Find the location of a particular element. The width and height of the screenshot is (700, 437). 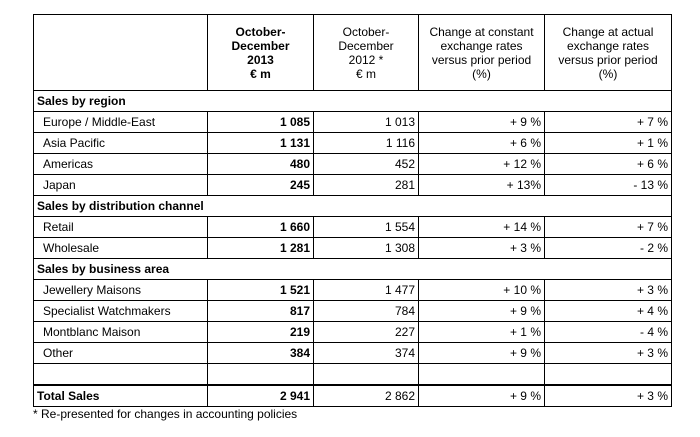

value-2012-cell: 281 is located at coordinates (366, 185).